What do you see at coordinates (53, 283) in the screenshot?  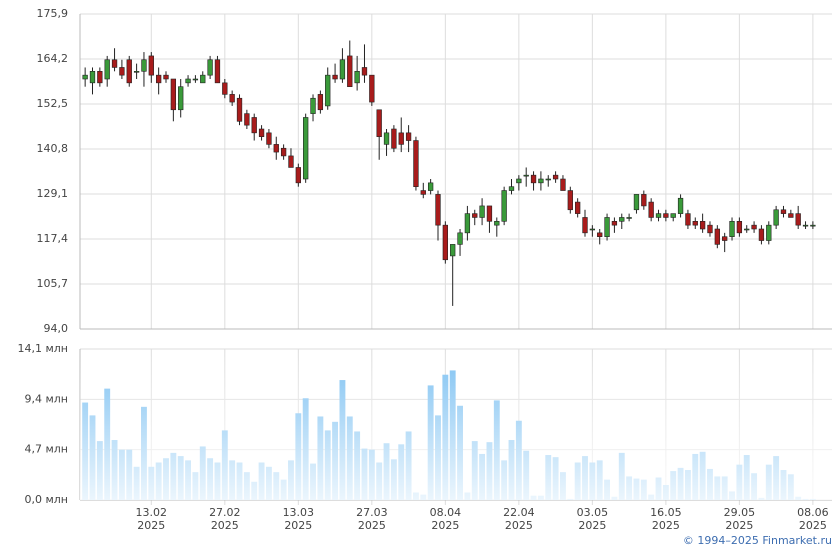 I see `y-tick-label: 105,7` at bounding box center [53, 283].